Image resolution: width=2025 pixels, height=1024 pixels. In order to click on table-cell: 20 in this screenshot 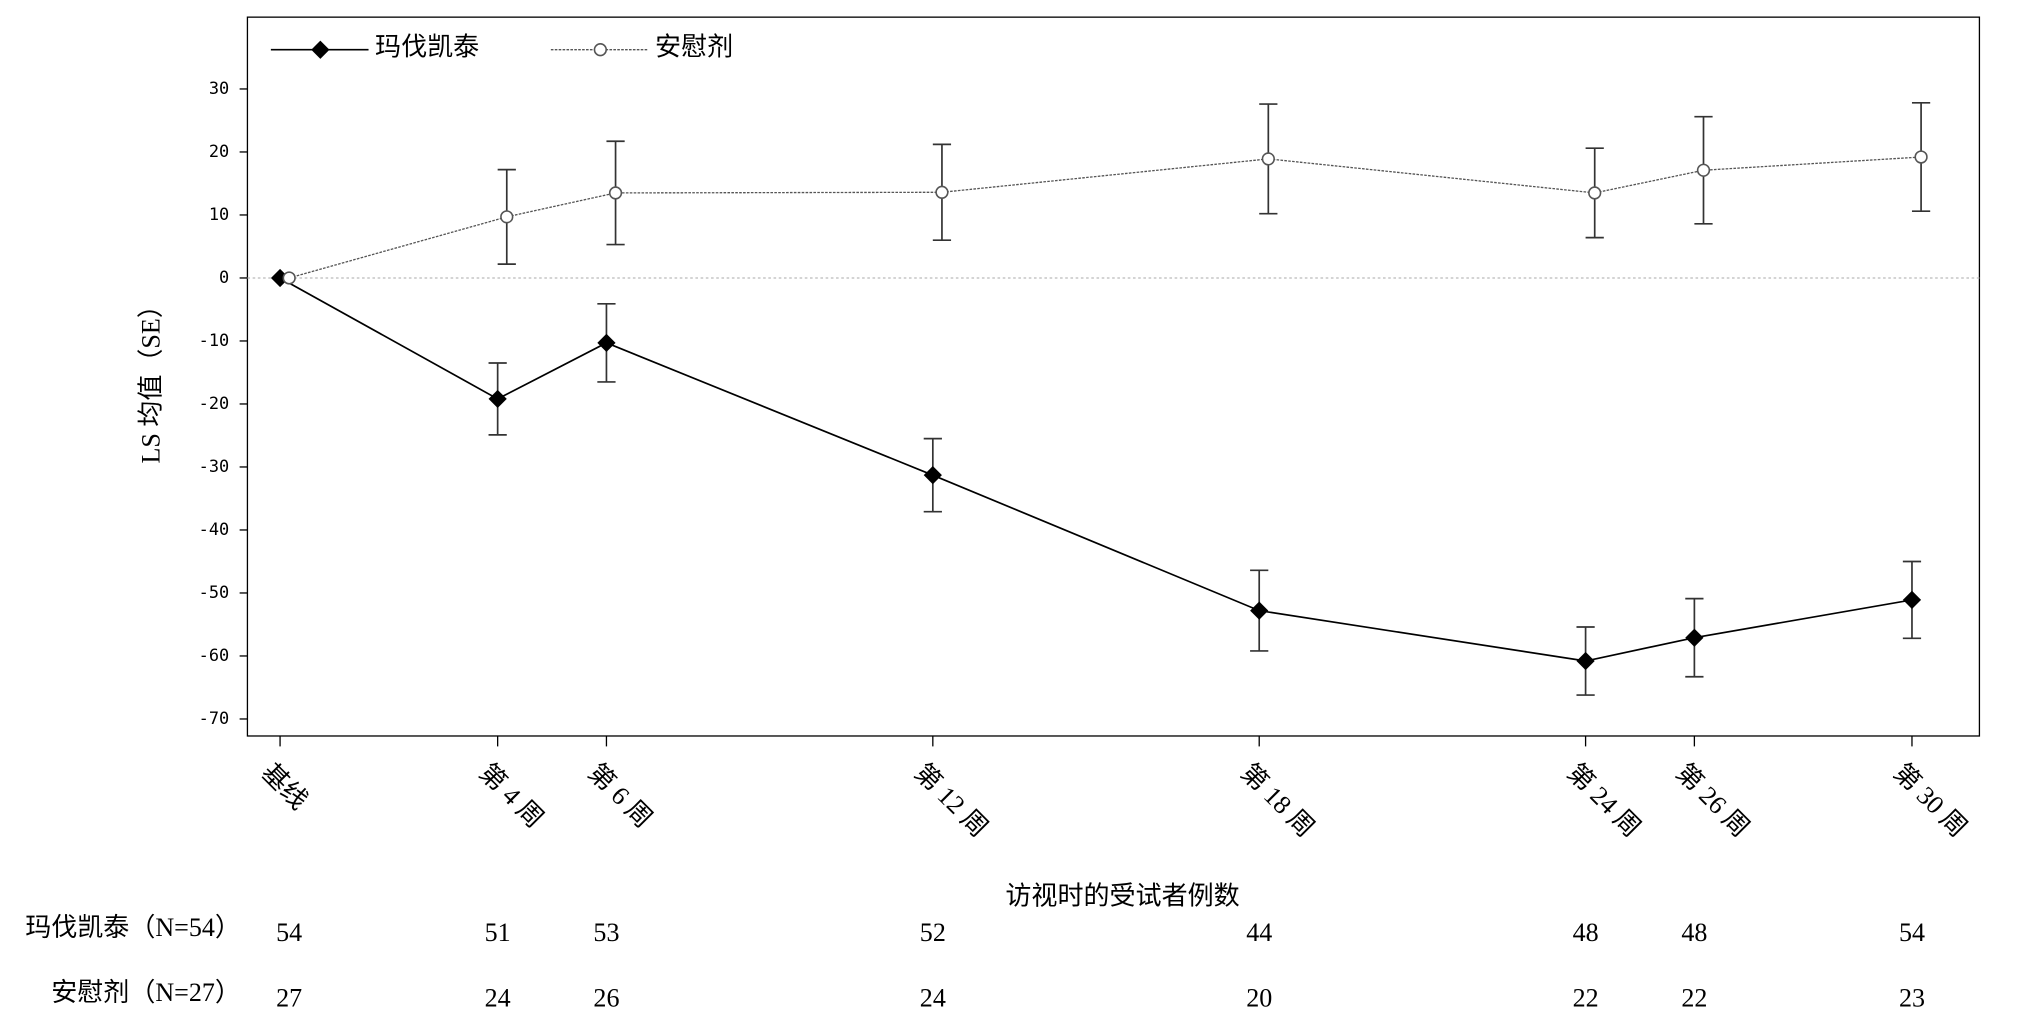, I will do `click(1259, 997)`.